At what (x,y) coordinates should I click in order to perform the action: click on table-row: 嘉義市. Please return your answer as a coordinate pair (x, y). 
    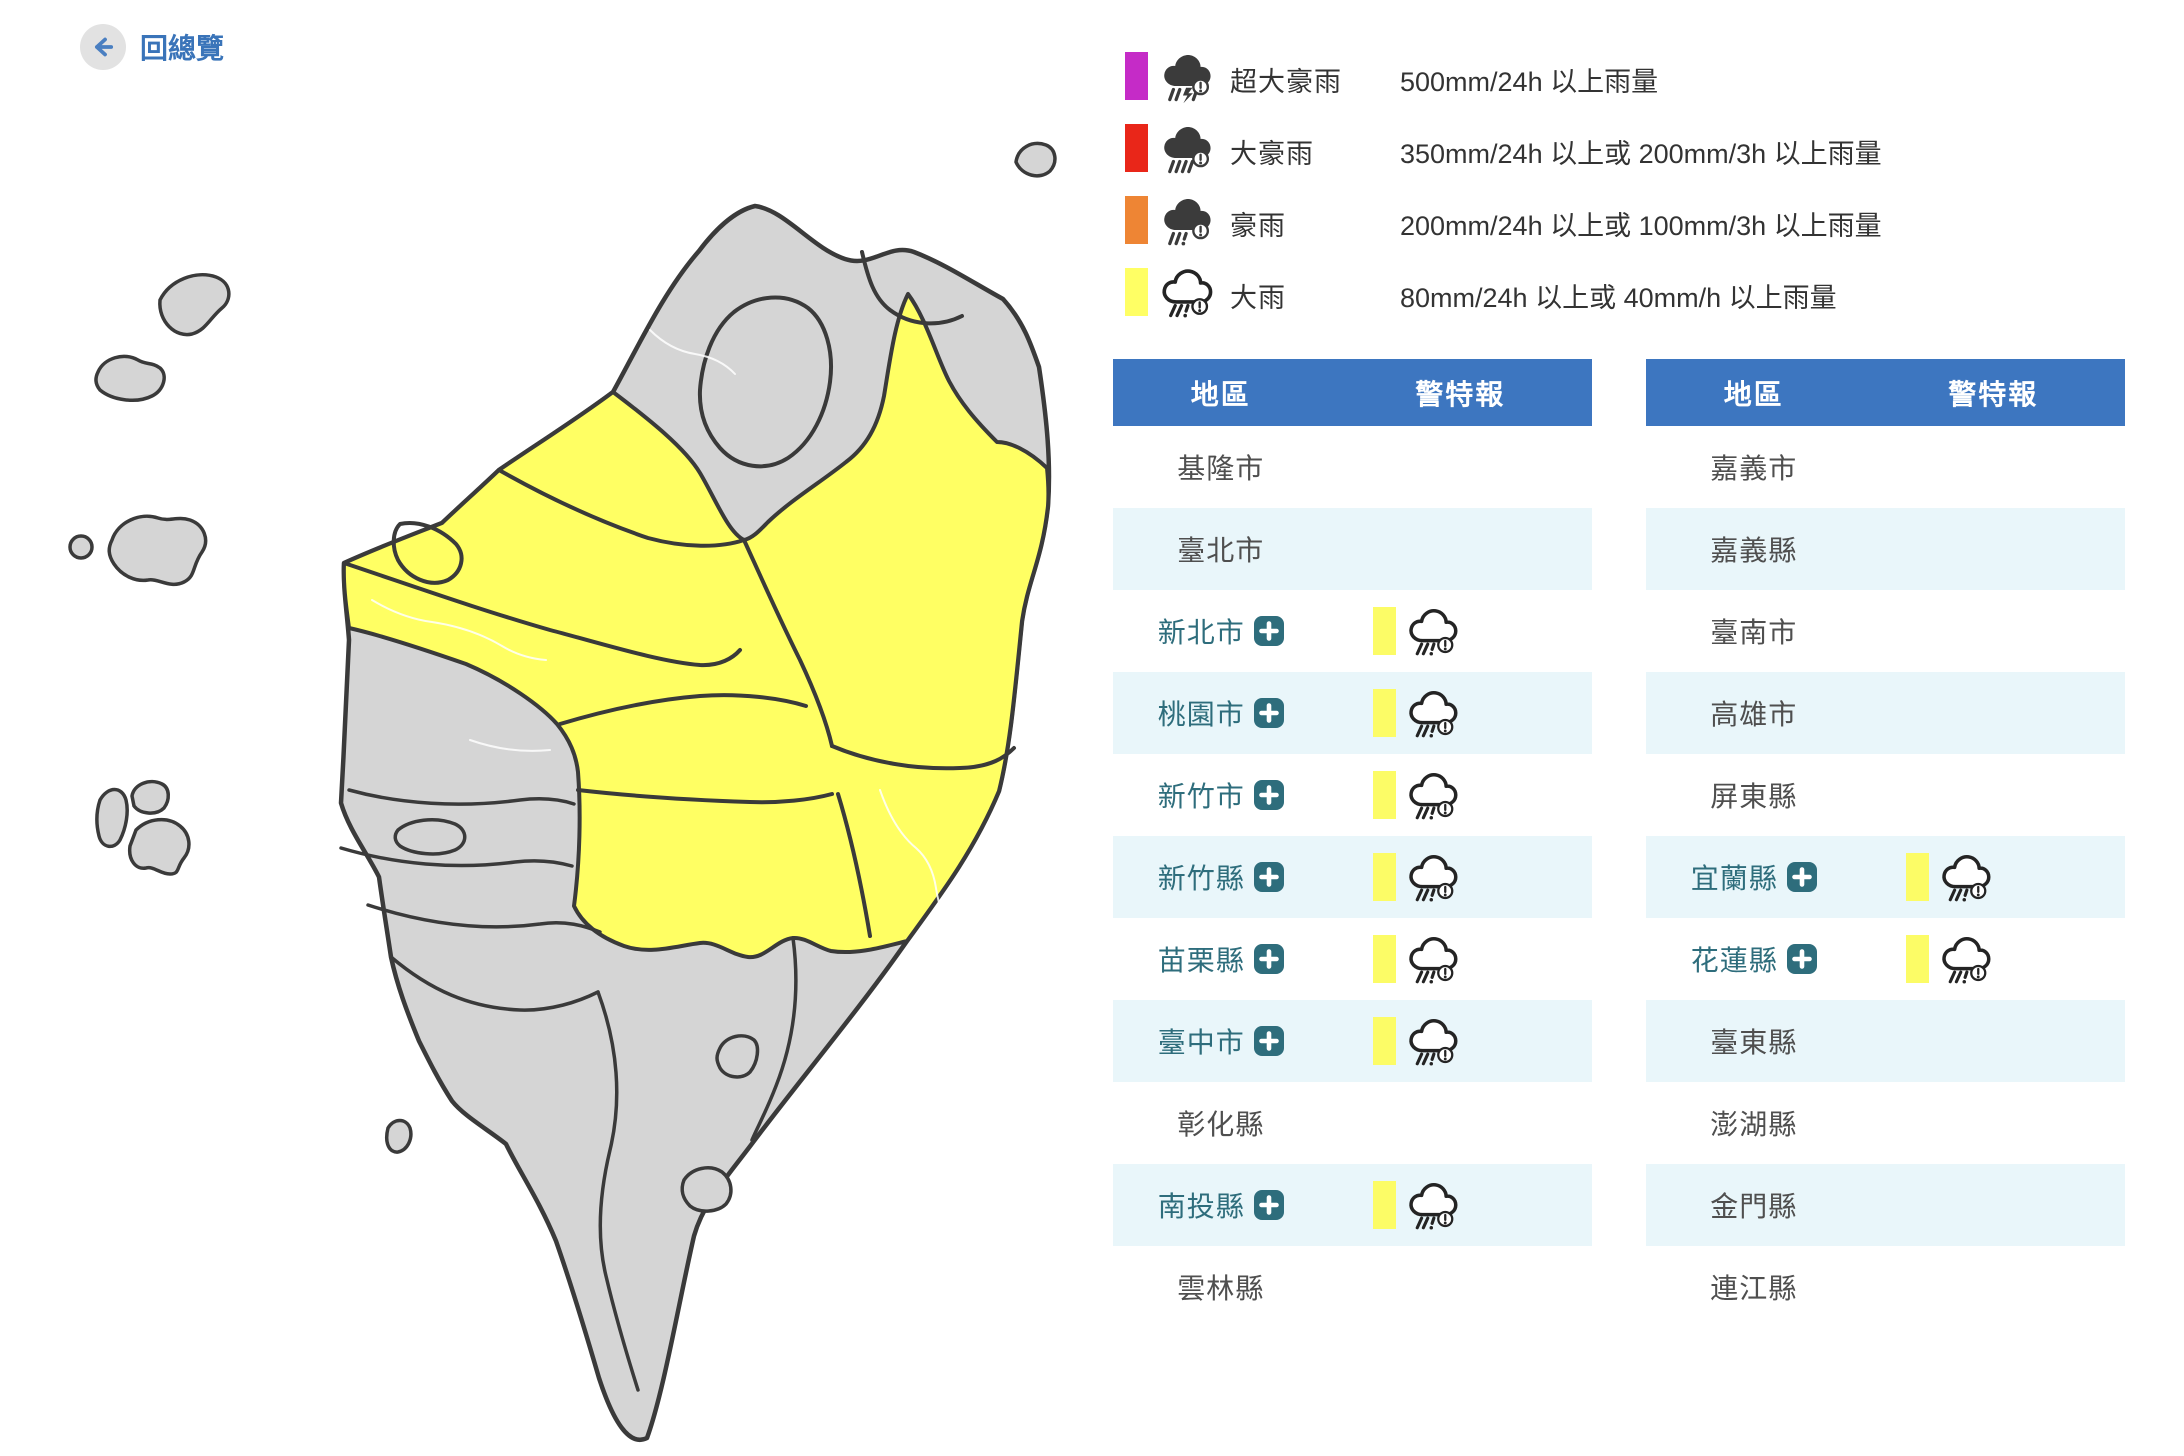
    Looking at the image, I should click on (1885, 467).